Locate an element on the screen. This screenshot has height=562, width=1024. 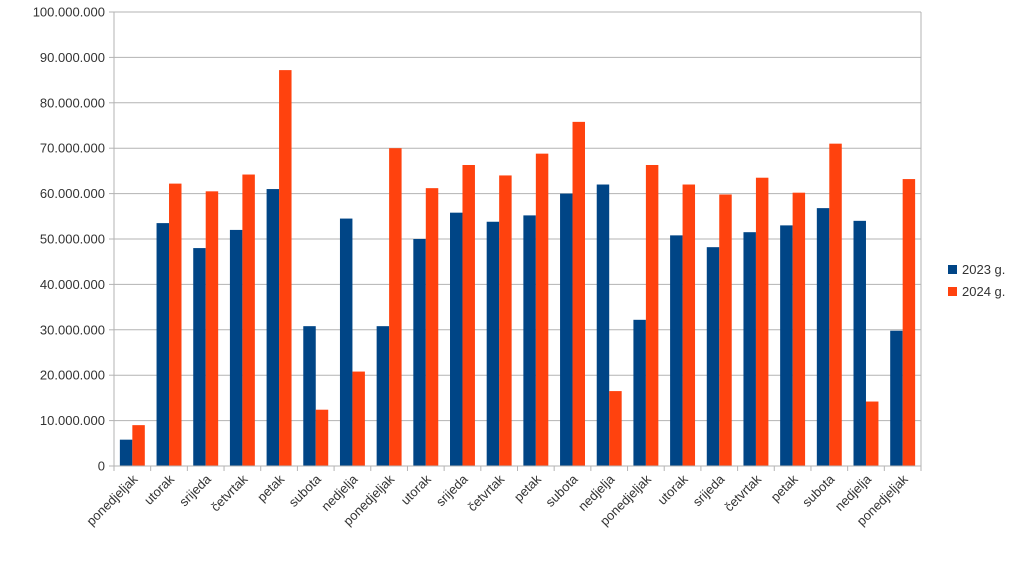
y-tick-label: 100.000.000 is located at coordinates (69, 12).